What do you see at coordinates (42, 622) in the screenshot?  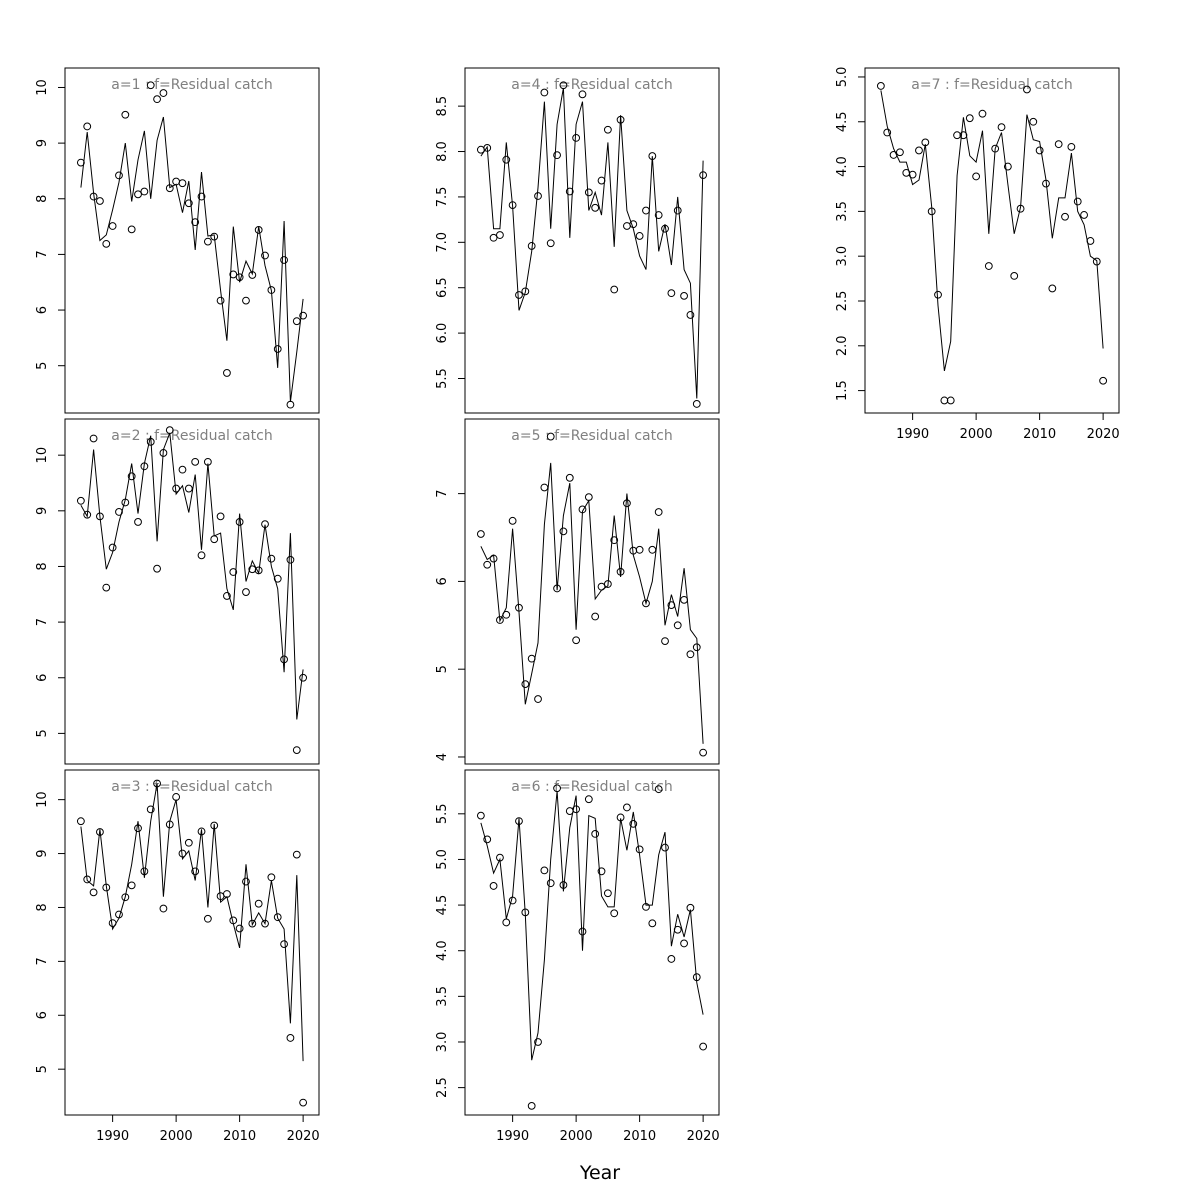 I see `y-tick-label: 7` at bounding box center [42, 622].